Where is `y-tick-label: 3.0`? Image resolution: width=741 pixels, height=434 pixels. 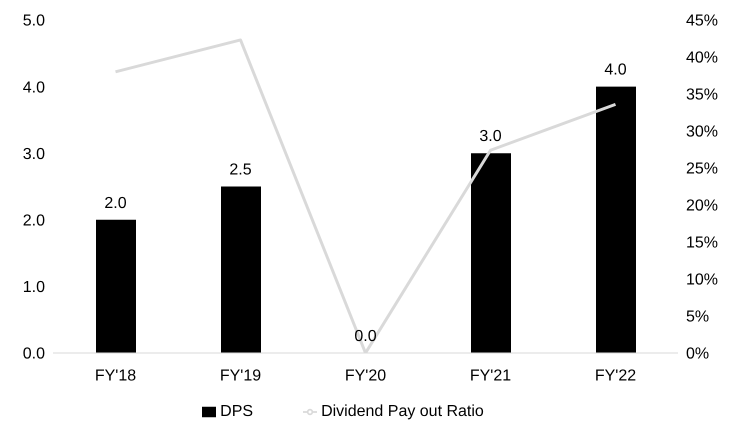 y-tick-label: 3.0 is located at coordinates (34, 154).